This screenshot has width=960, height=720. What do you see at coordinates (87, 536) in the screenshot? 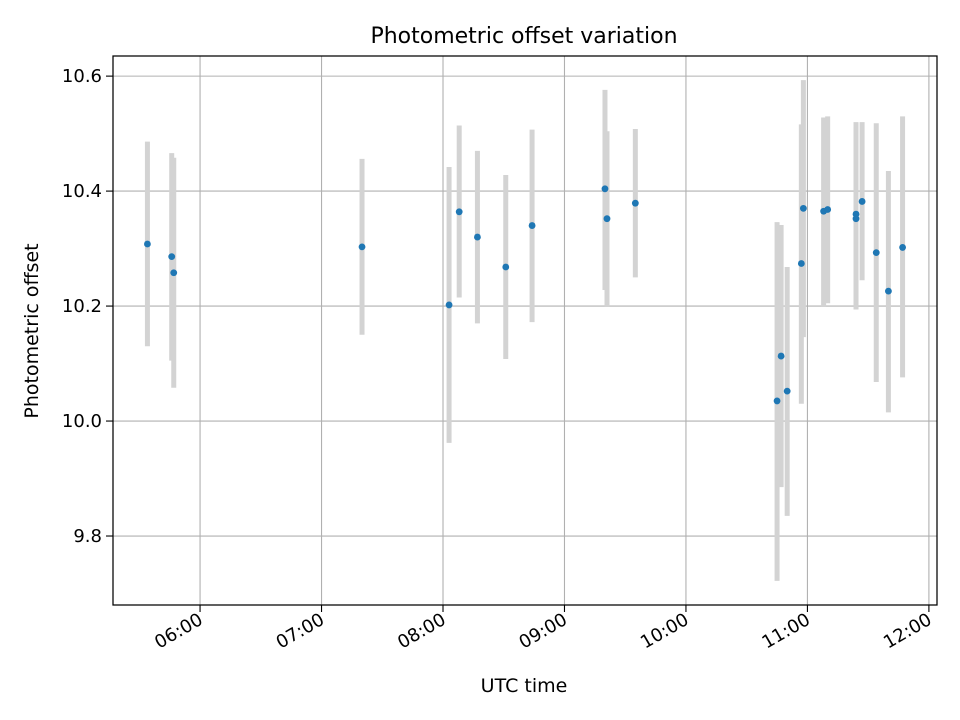
I see `y-tick-label: 9.8` at bounding box center [87, 536].